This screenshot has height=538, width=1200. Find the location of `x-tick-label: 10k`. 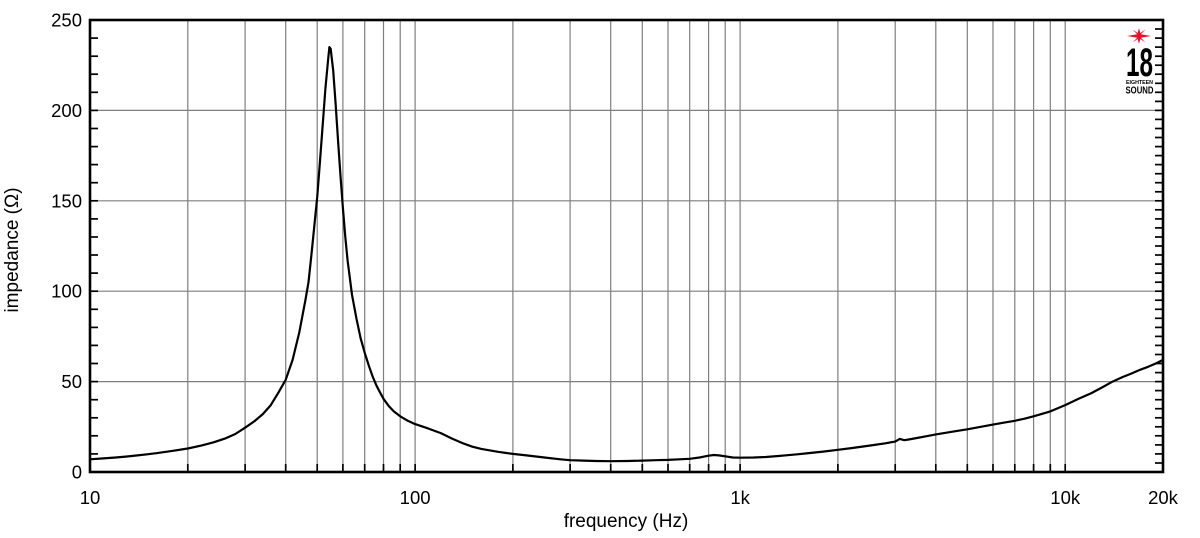

x-tick-label: 10k is located at coordinates (1065, 497).